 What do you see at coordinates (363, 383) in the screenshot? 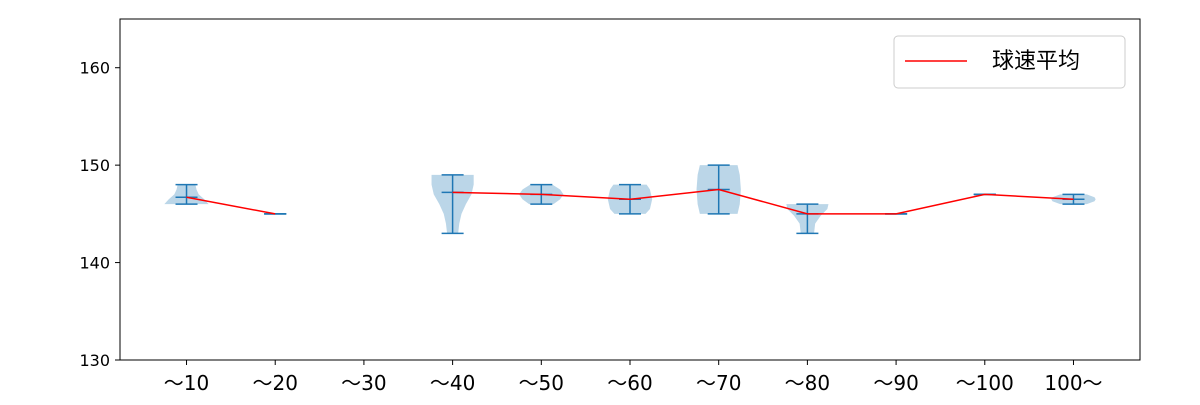
I see `x-tick-label: ～30` at bounding box center [363, 383].